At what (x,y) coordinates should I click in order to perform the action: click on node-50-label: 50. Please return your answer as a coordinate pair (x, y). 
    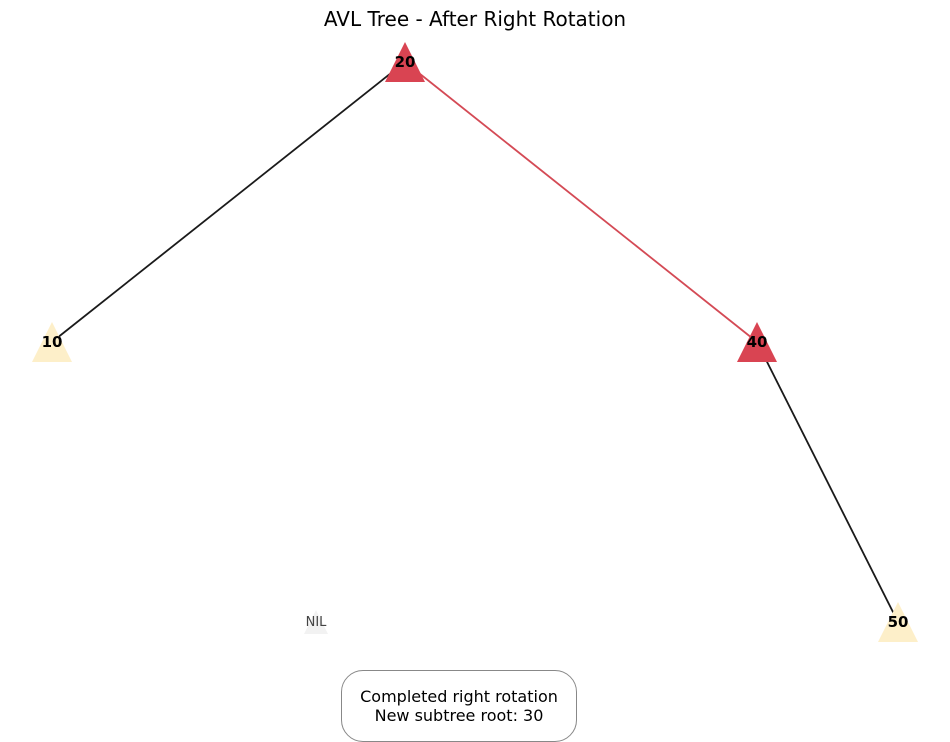
    Looking at the image, I should click on (898, 622).